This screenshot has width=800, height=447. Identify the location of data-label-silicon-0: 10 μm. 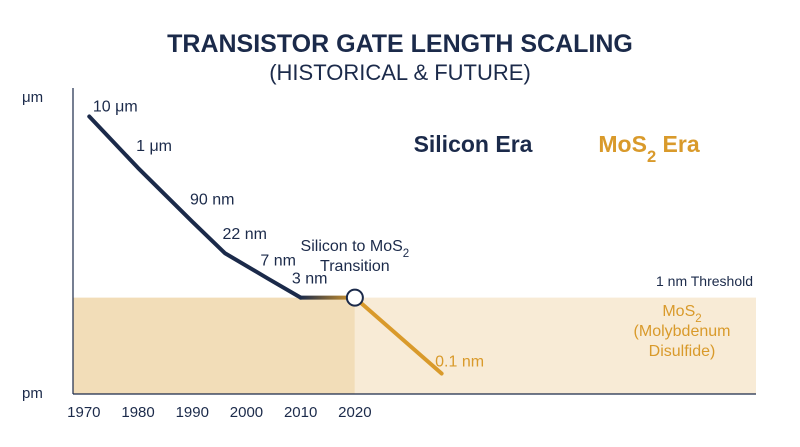
(115, 107).